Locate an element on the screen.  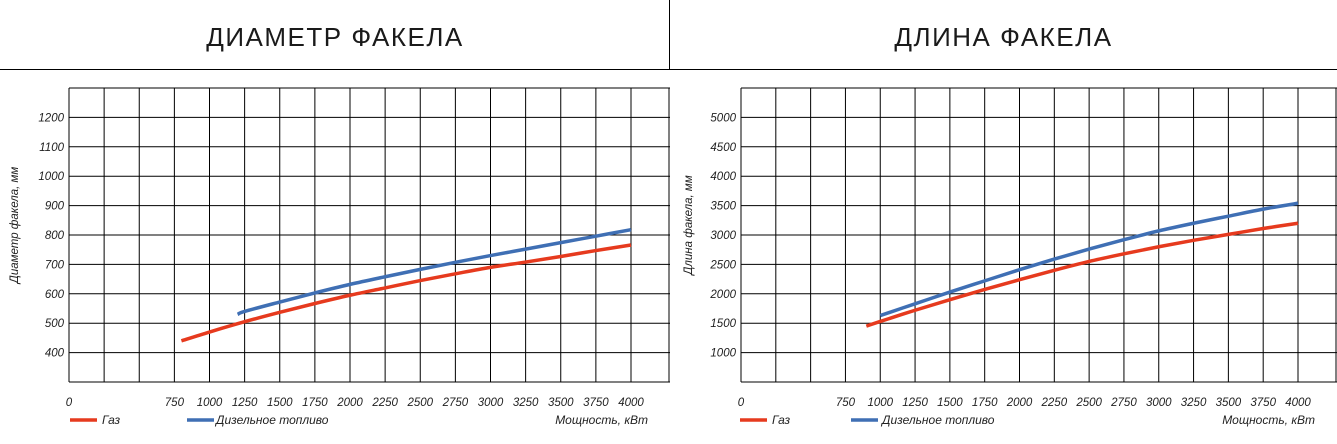
y-tick-label: 1100 is located at coordinates (51, 148).